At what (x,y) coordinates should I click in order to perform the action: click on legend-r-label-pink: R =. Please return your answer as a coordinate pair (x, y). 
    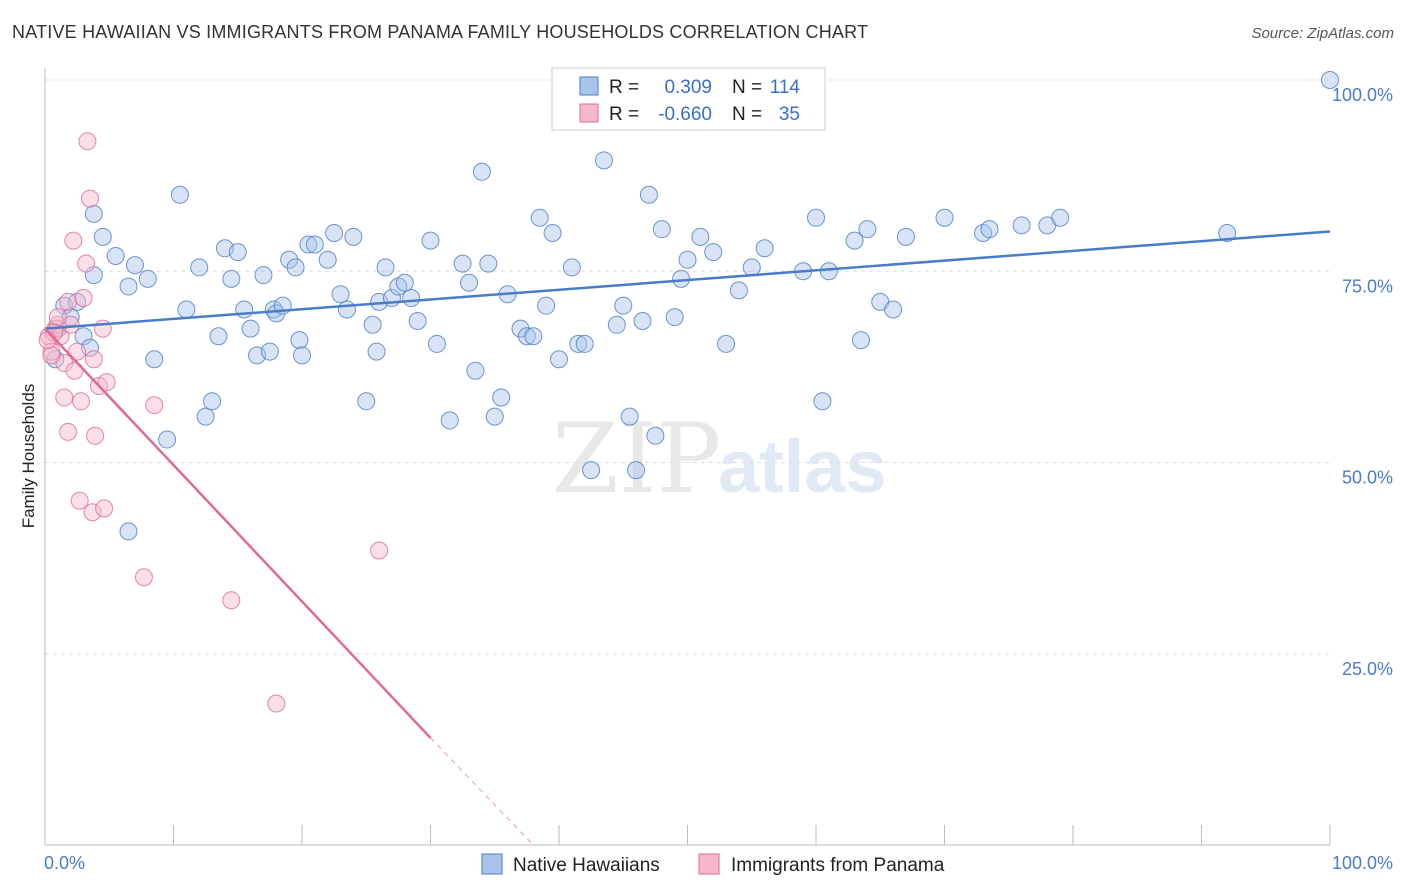
    Looking at the image, I should click on (624, 114).